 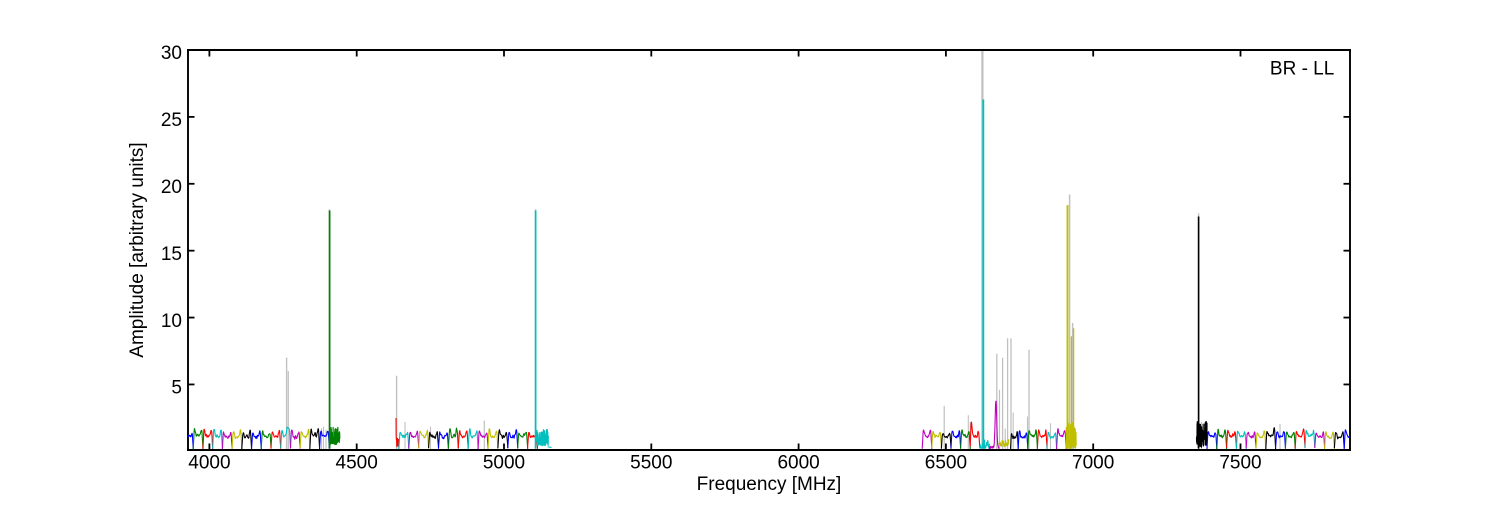 I want to click on svg-text: 10, so click(x=171, y=321).